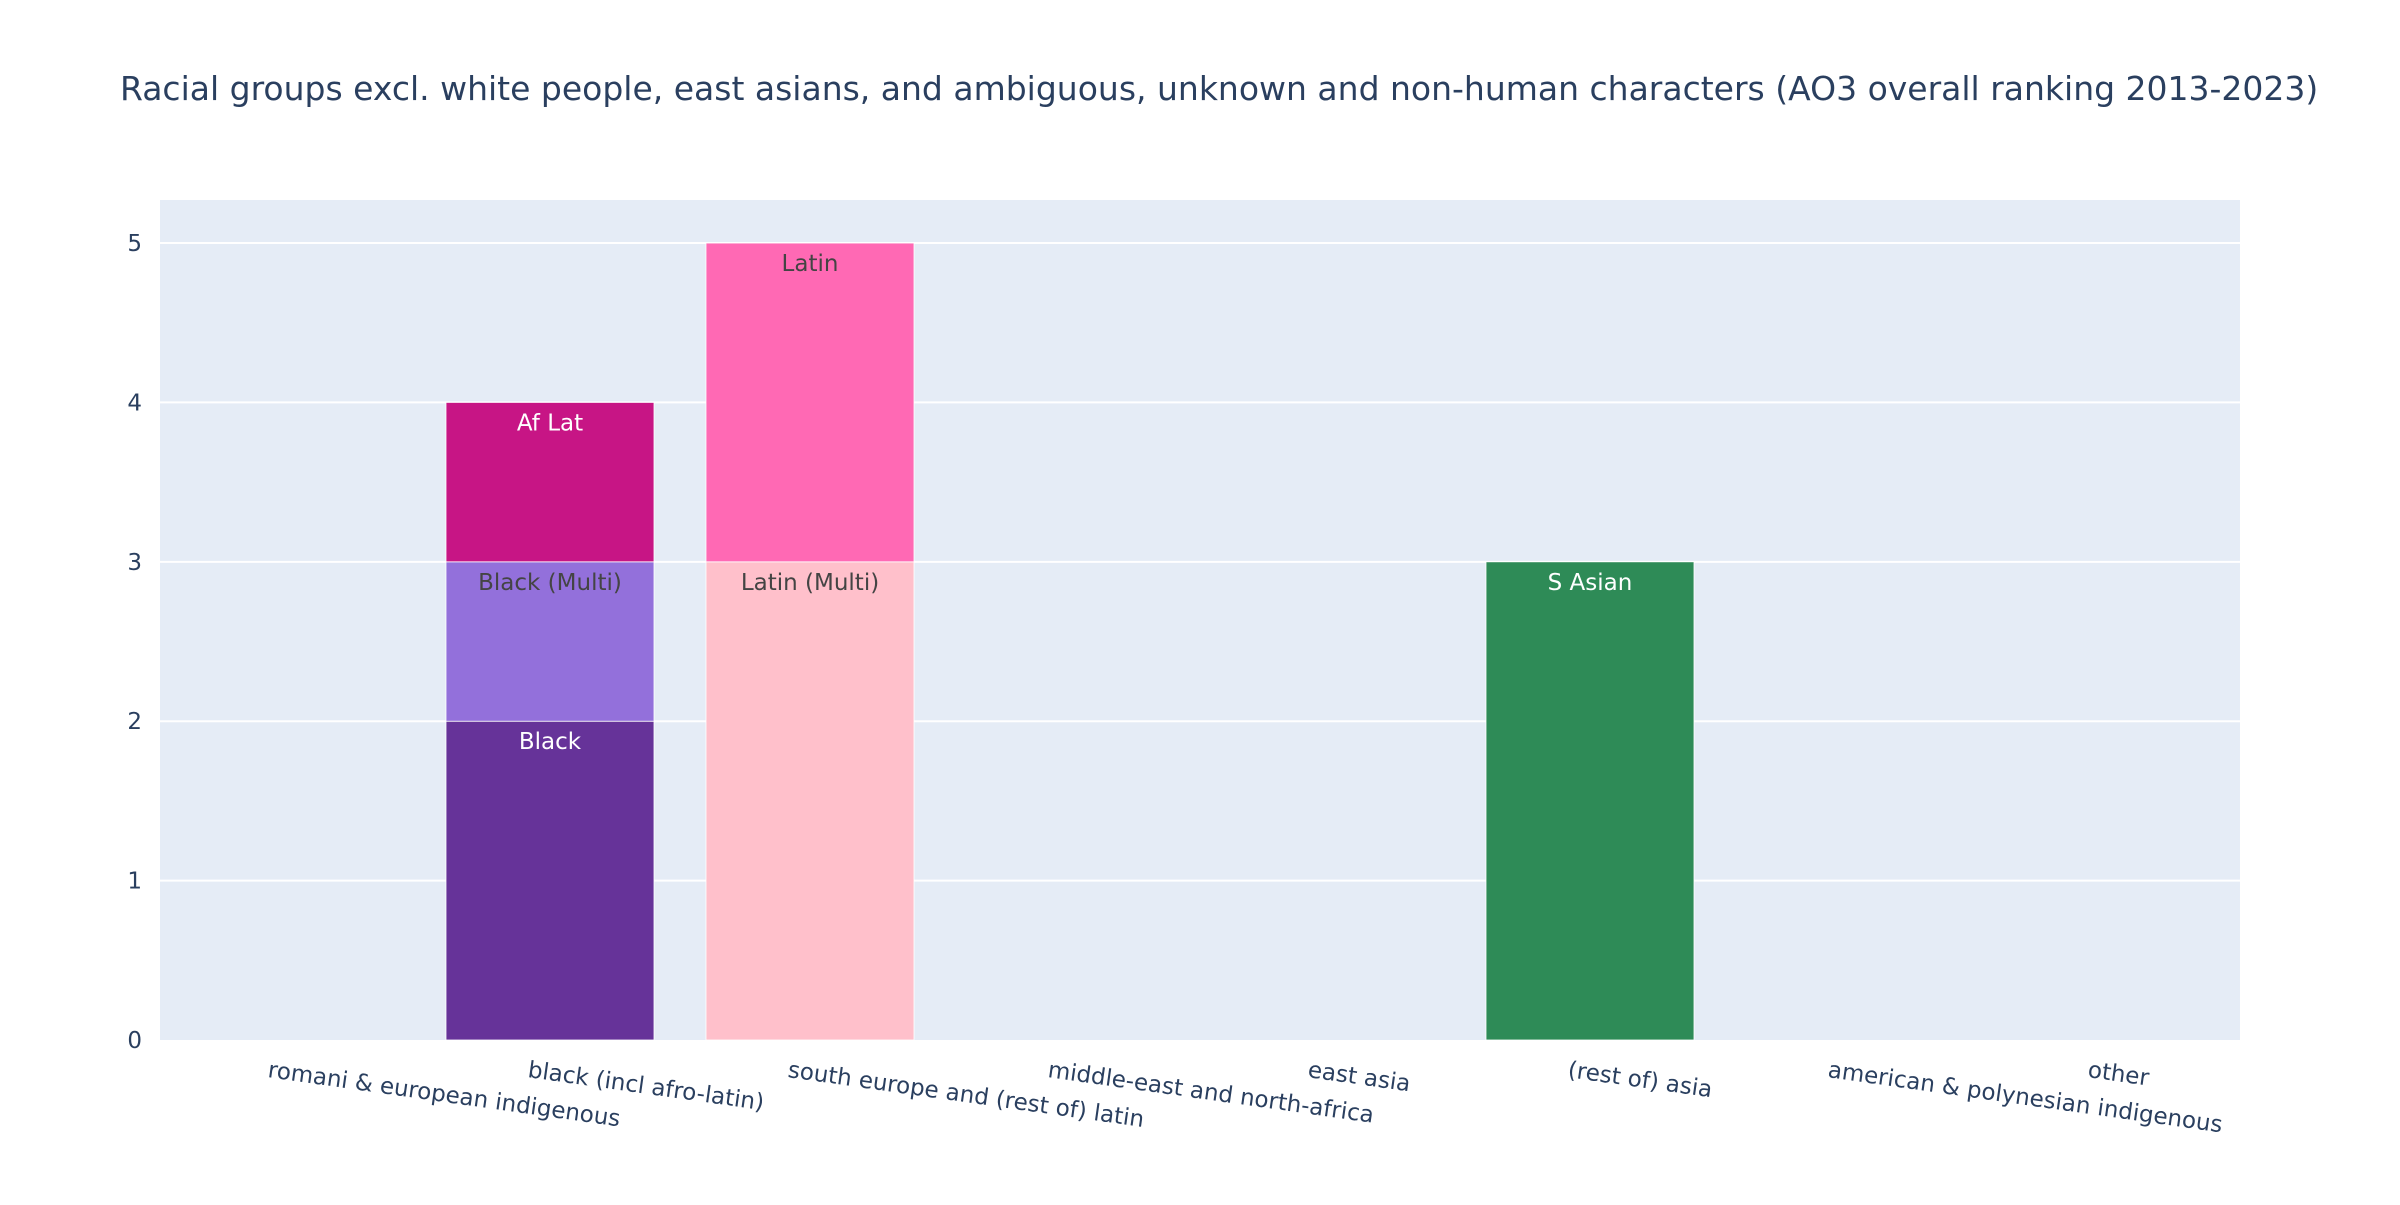 This screenshot has height=1205, width=2400. What do you see at coordinates (1590, 801) in the screenshot?
I see `bar-segment-s-asian` at bounding box center [1590, 801].